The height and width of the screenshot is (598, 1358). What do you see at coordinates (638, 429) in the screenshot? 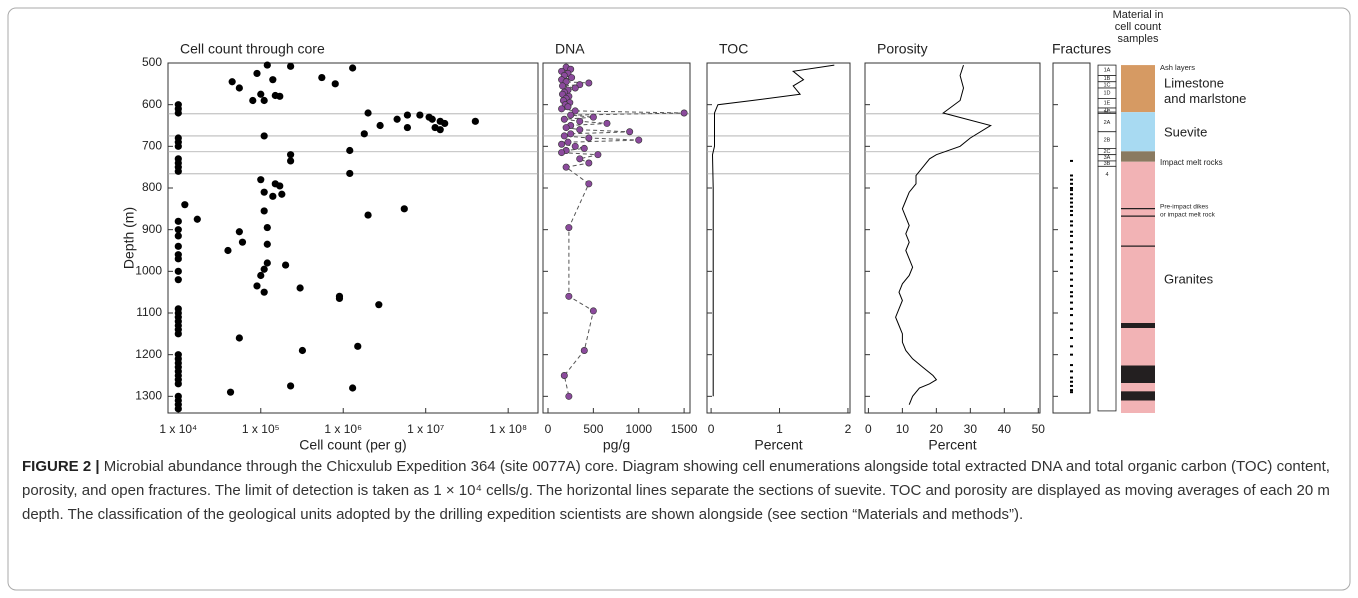
I see `x-tick-label: 1000` at bounding box center [638, 429].